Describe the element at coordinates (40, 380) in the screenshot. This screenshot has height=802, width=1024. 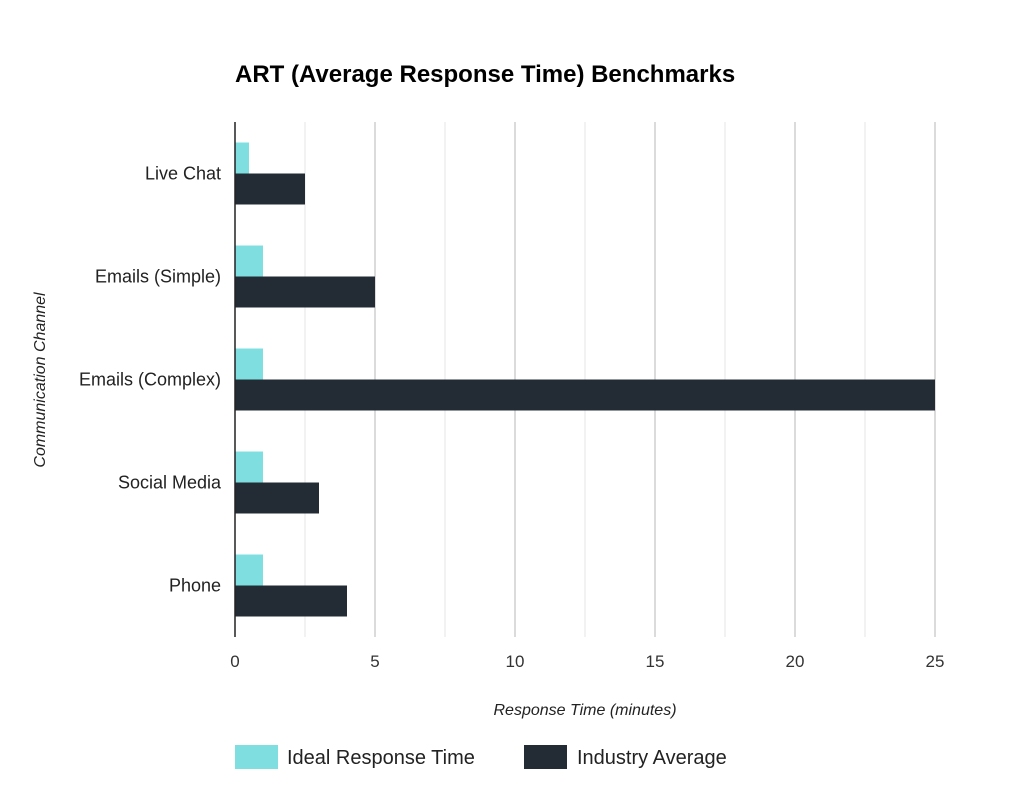
I see `y-axis-title: Communication Channel` at that location.